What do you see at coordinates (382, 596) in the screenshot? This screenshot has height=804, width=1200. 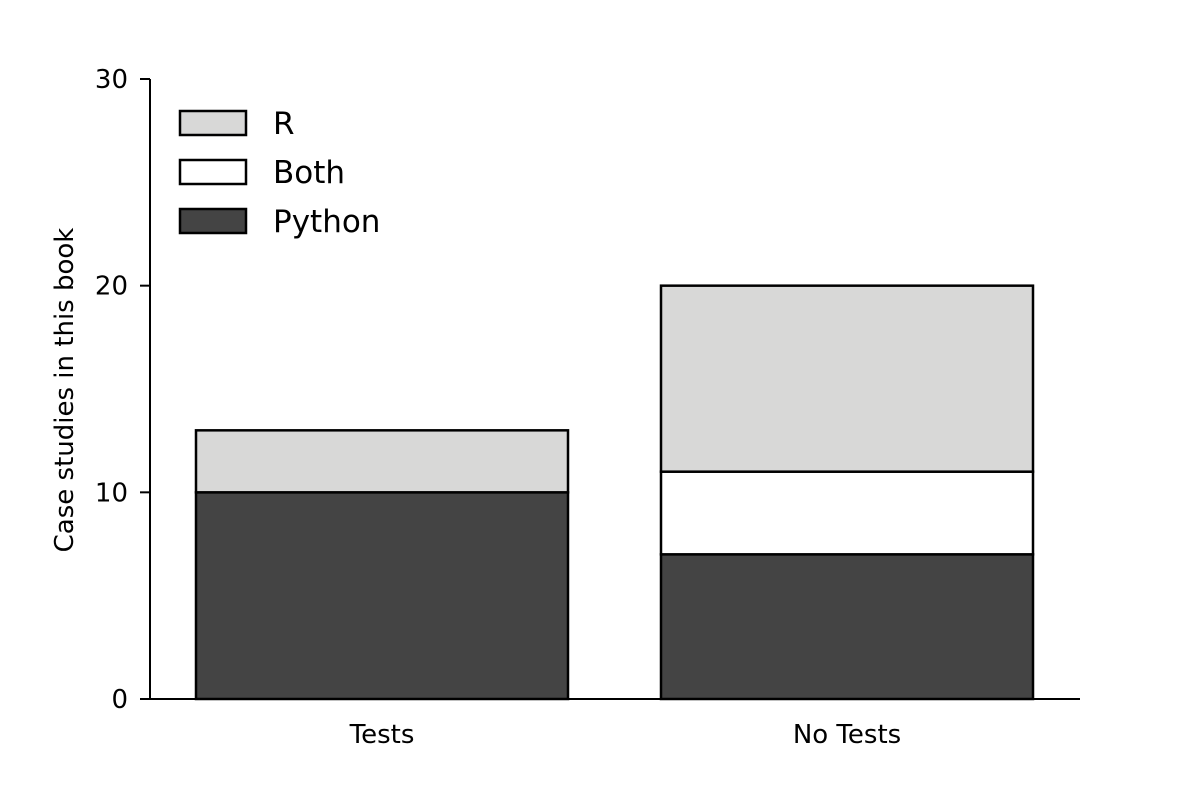 I see `bar-segment-python-tests` at bounding box center [382, 596].